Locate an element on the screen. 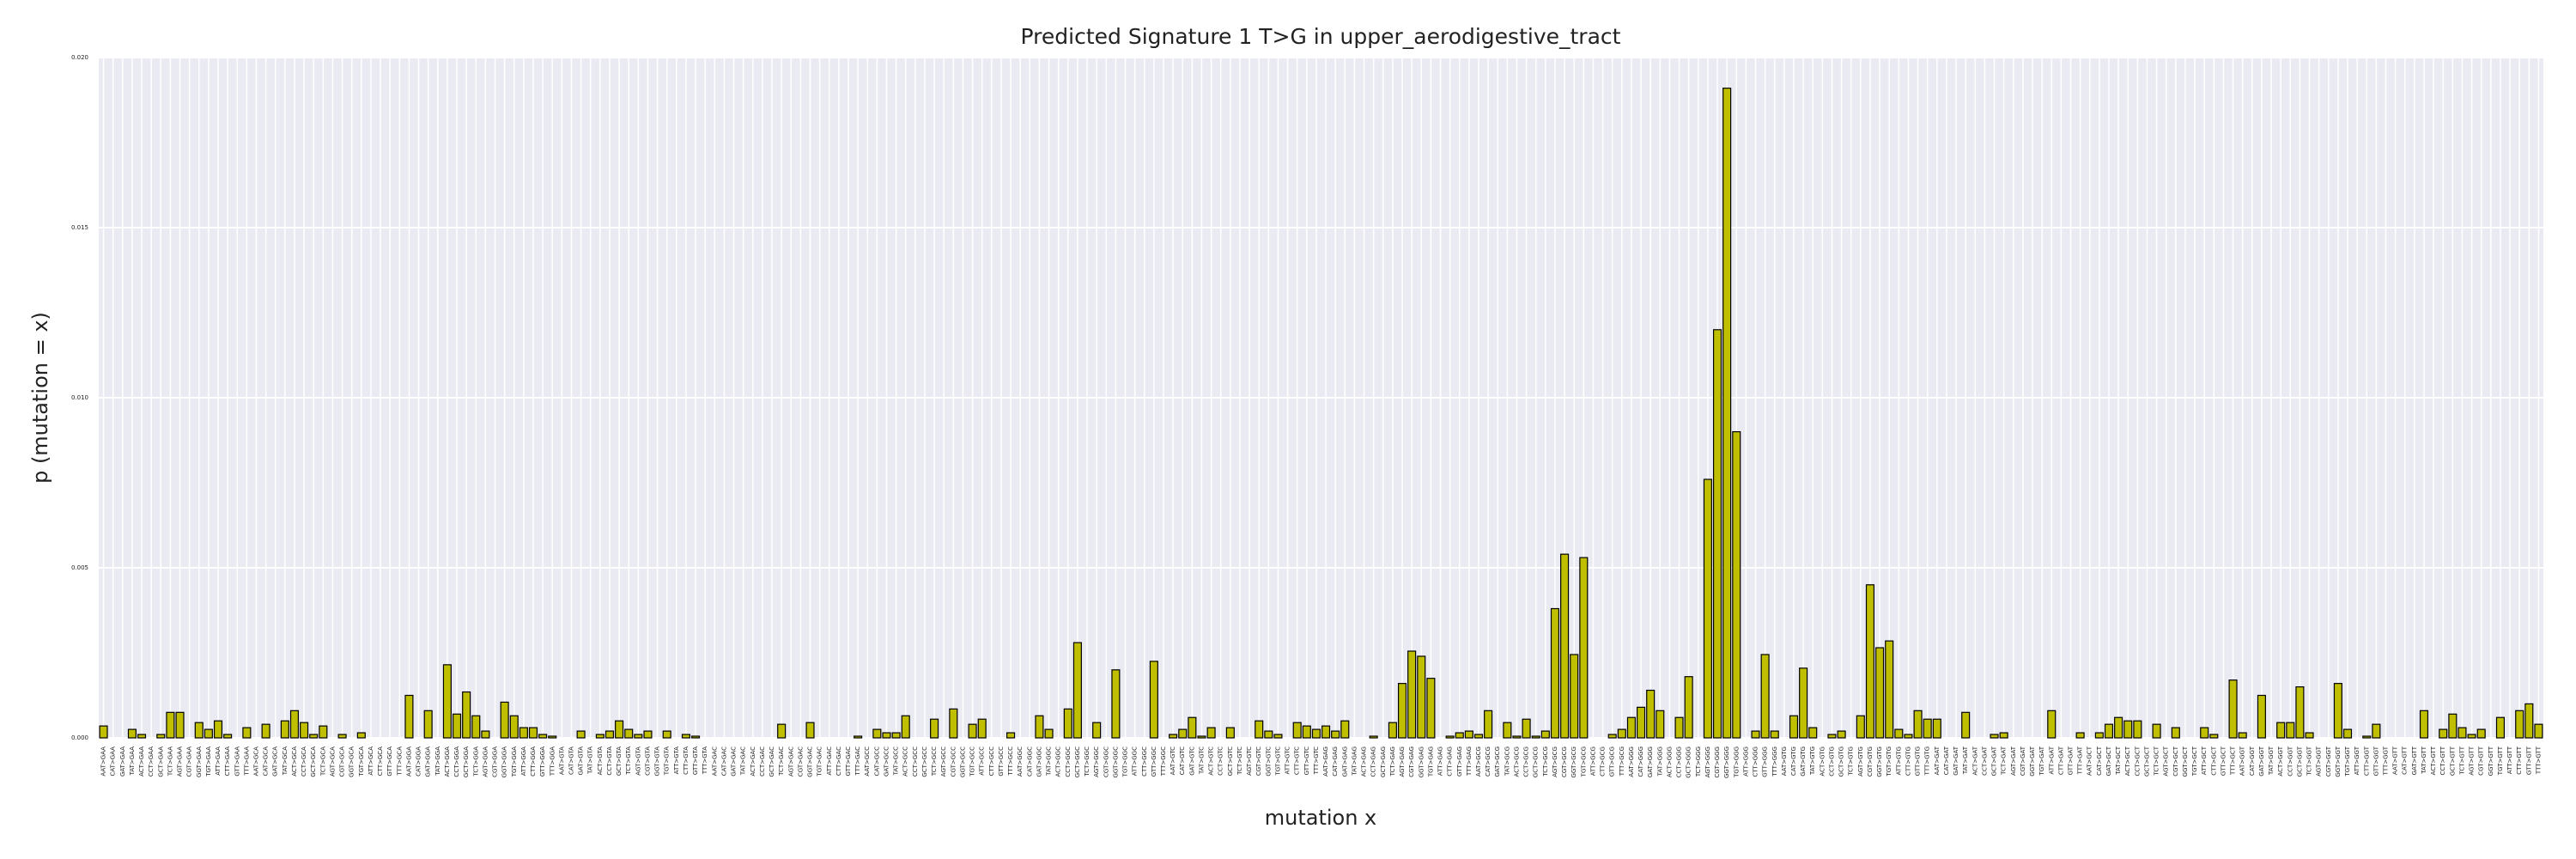 The width and height of the screenshot is (2576, 859). x-tick-label: GTT>GGA is located at coordinates (543, 761).